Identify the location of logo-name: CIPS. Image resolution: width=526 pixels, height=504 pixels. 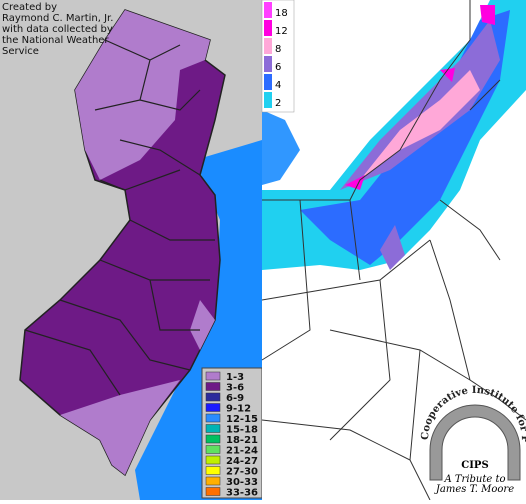
(474, 465).